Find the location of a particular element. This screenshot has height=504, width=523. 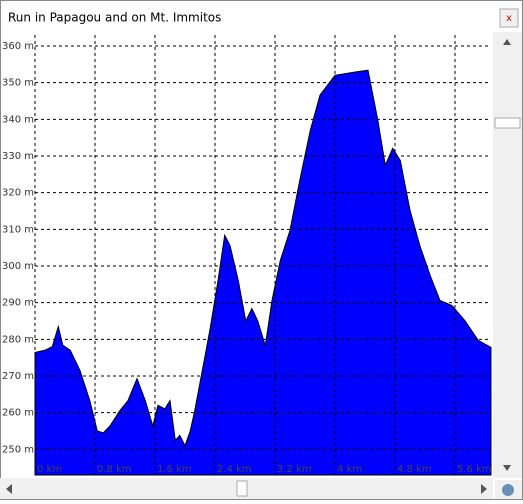

y-tick-label: 250 m is located at coordinates (18, 449).